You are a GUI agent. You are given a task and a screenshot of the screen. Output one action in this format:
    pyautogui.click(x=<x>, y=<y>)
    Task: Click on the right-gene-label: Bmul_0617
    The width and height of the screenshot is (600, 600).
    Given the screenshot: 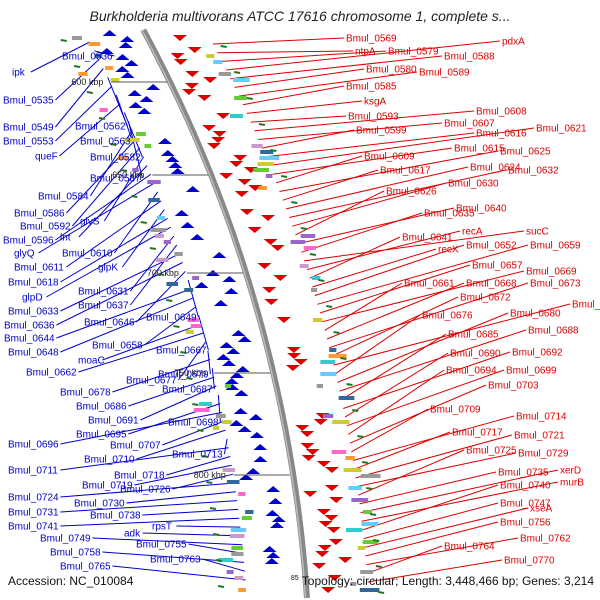 What is the action you would take?
    pyautogui.click(x=405, y=171)
    